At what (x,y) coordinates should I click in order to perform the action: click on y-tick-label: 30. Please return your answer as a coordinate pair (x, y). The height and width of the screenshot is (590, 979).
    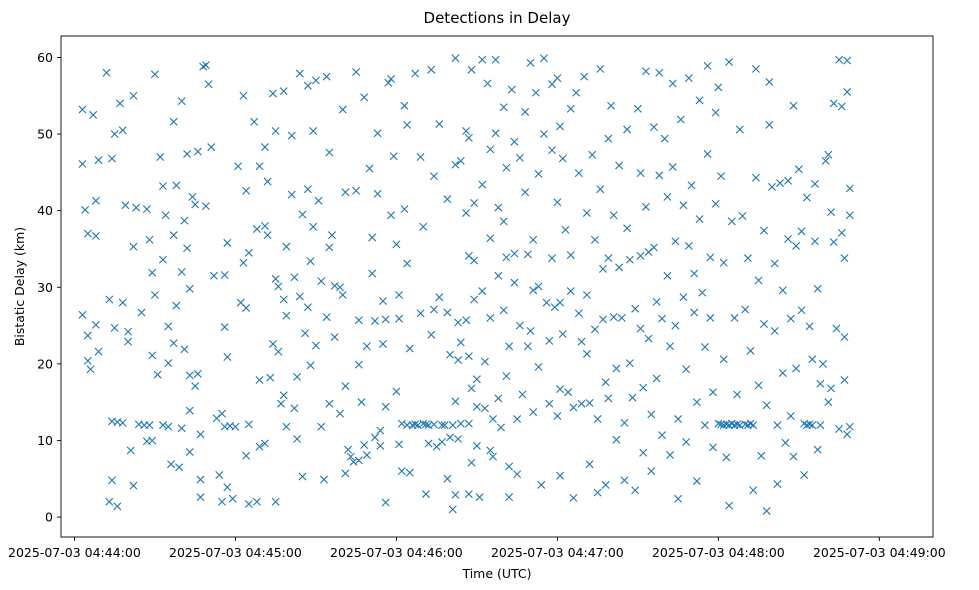
    Looking at the image, I should click on (45, 287).